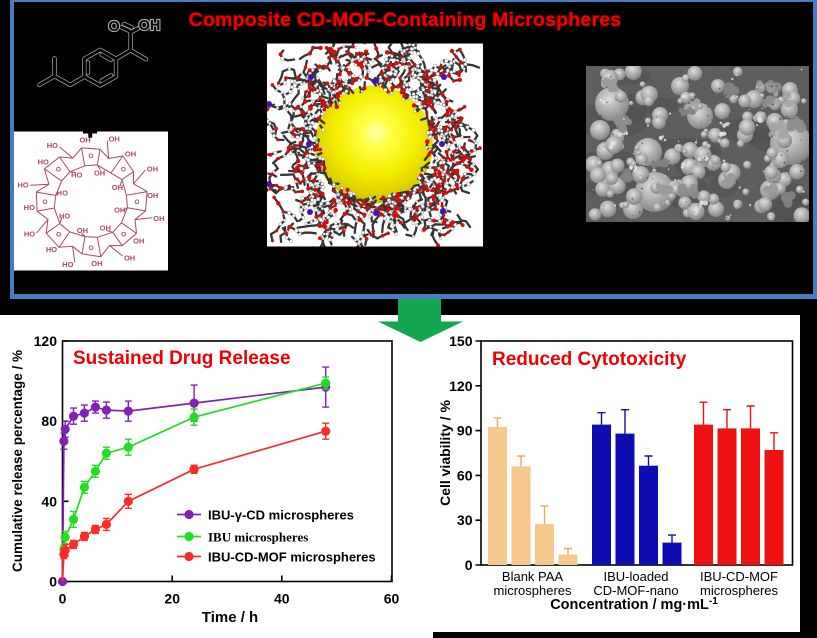 Image resolution: width=817 pixels, height=638 pixels. What do you see at coordinates (465, 520) in the screenshot?
I see `svg-text: 30` at bounding box center [465, 520].